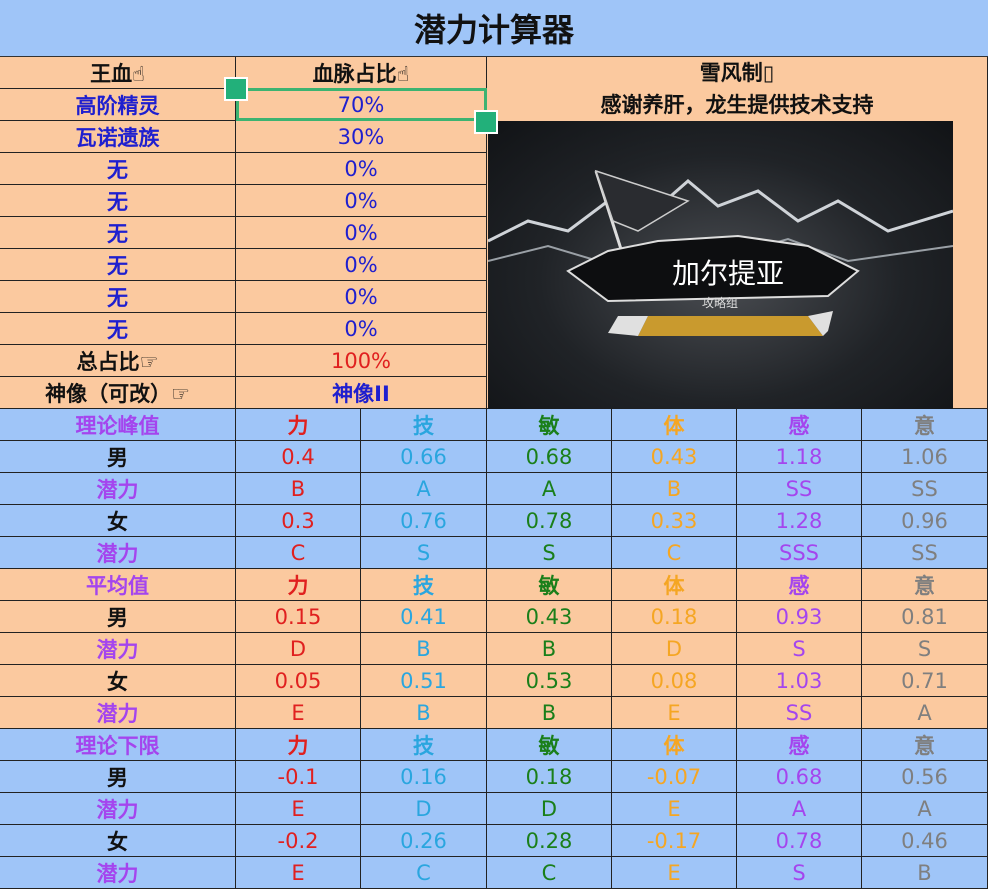  I want to click on section-label: 平均值, so click(118, 585).